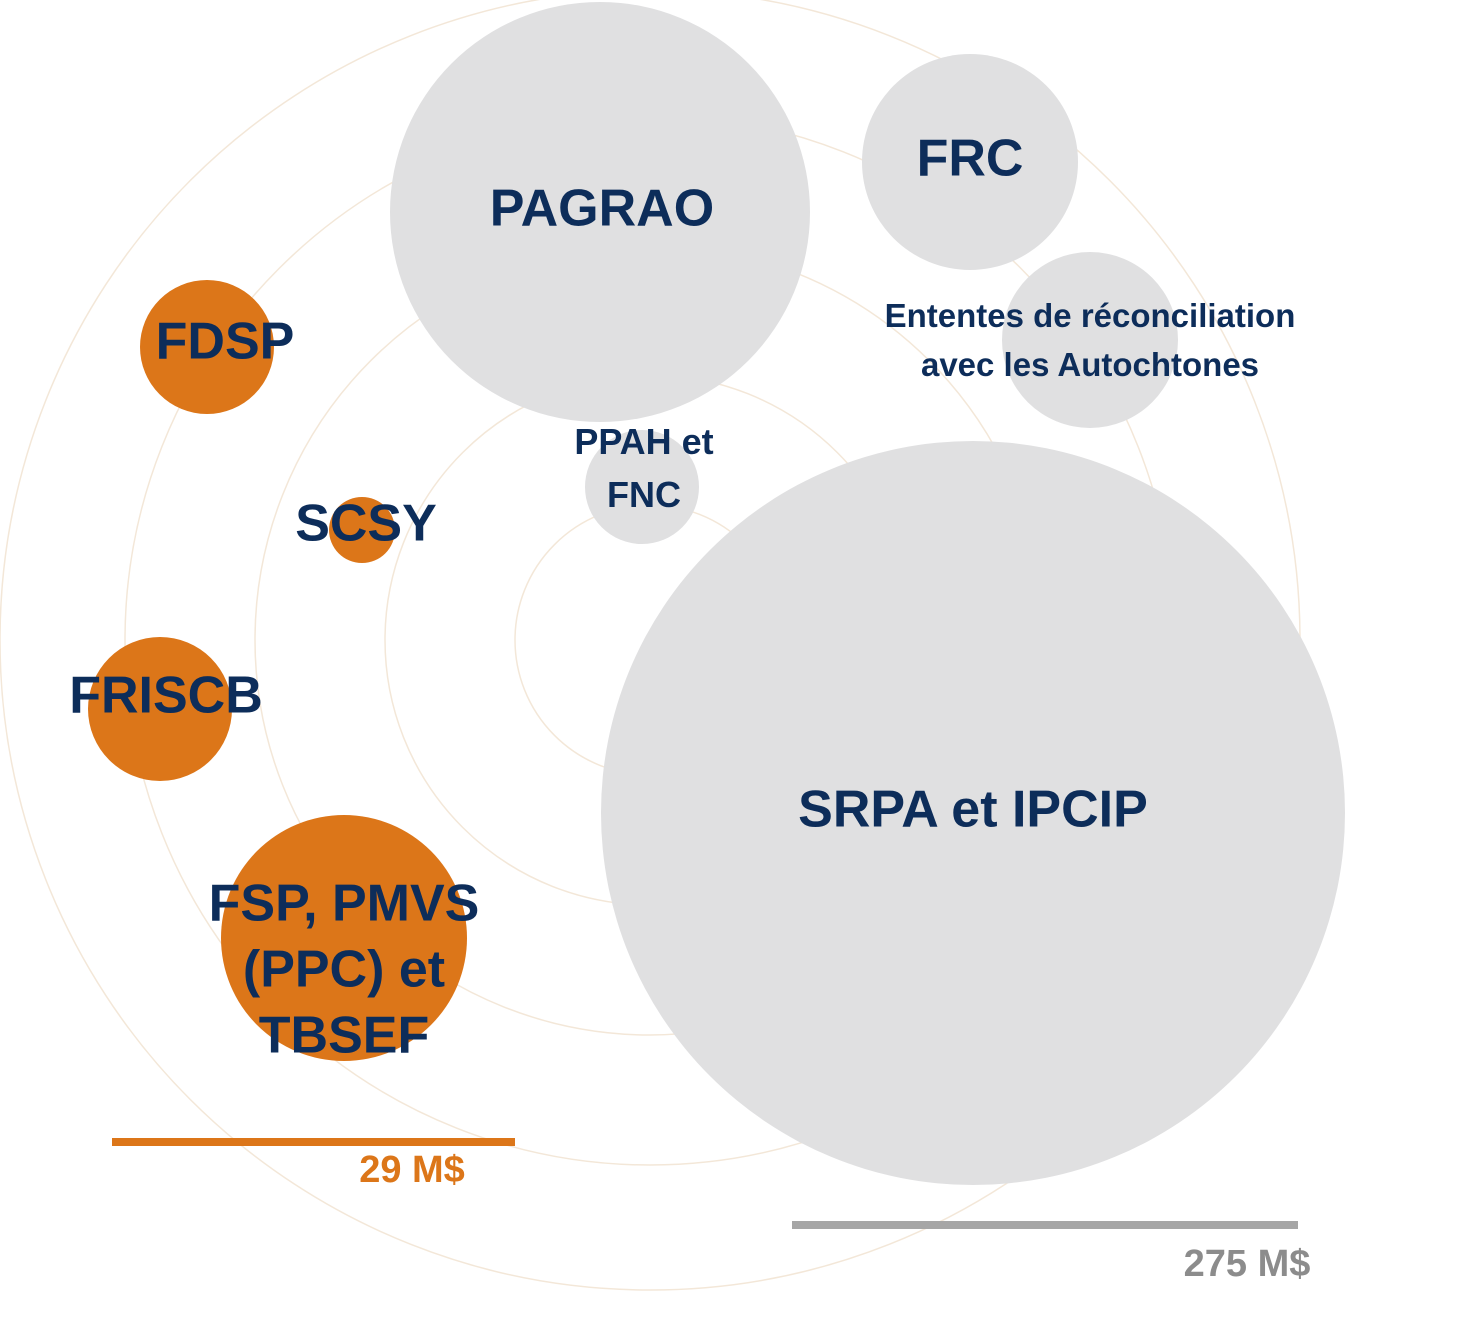 The width and height of the screenshot is (1460, 1324). What do you see at coordinates (1247, 1264) in the screenshot?
I see `scale-label: 275 M$` at bounding box center [1247, 1264].